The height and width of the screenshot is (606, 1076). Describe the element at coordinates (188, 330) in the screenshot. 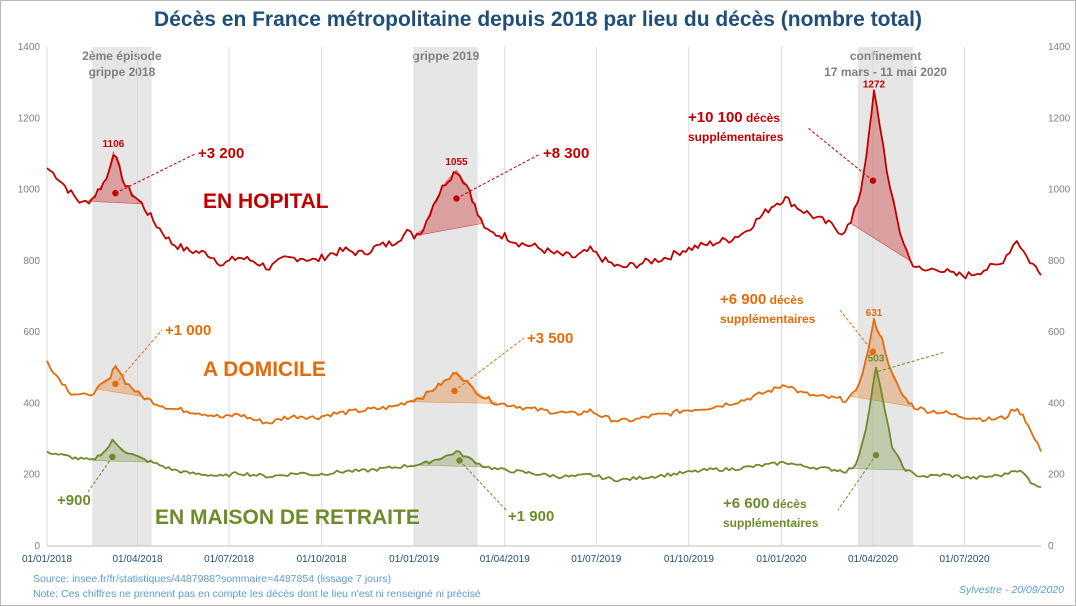

I see `annotation-label: +1 000` at that location.